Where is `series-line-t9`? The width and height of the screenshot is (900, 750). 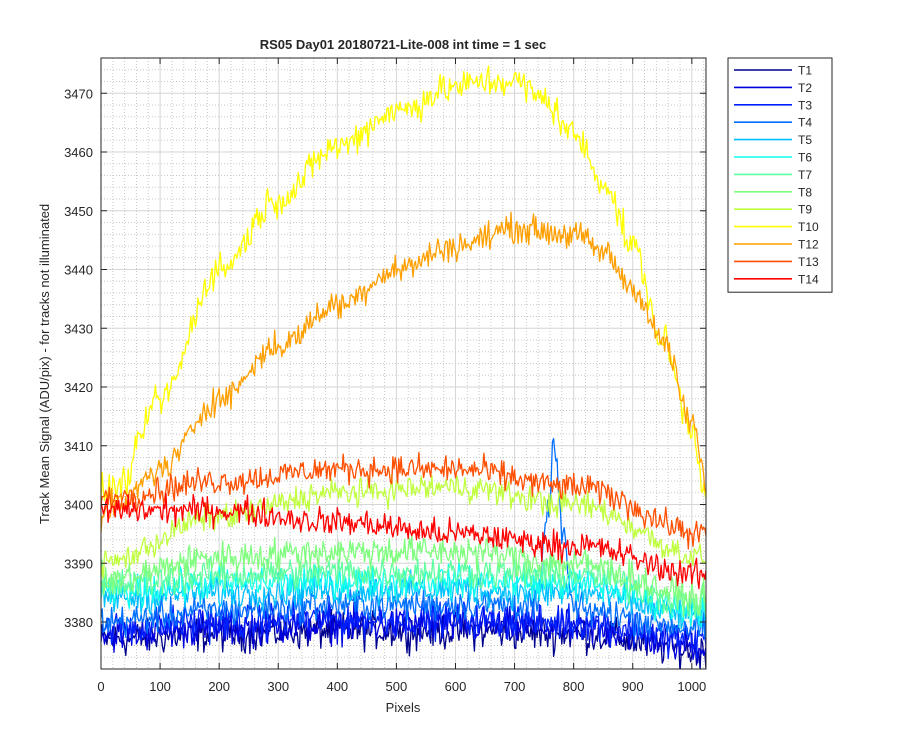 series-line-t9 is located at coordinates (403, 526).